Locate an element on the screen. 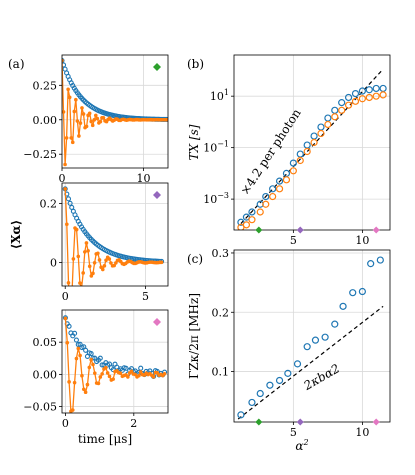 The width and height of the screenshot is (415, 475). axes-frame is located at coordinates (312, 336).